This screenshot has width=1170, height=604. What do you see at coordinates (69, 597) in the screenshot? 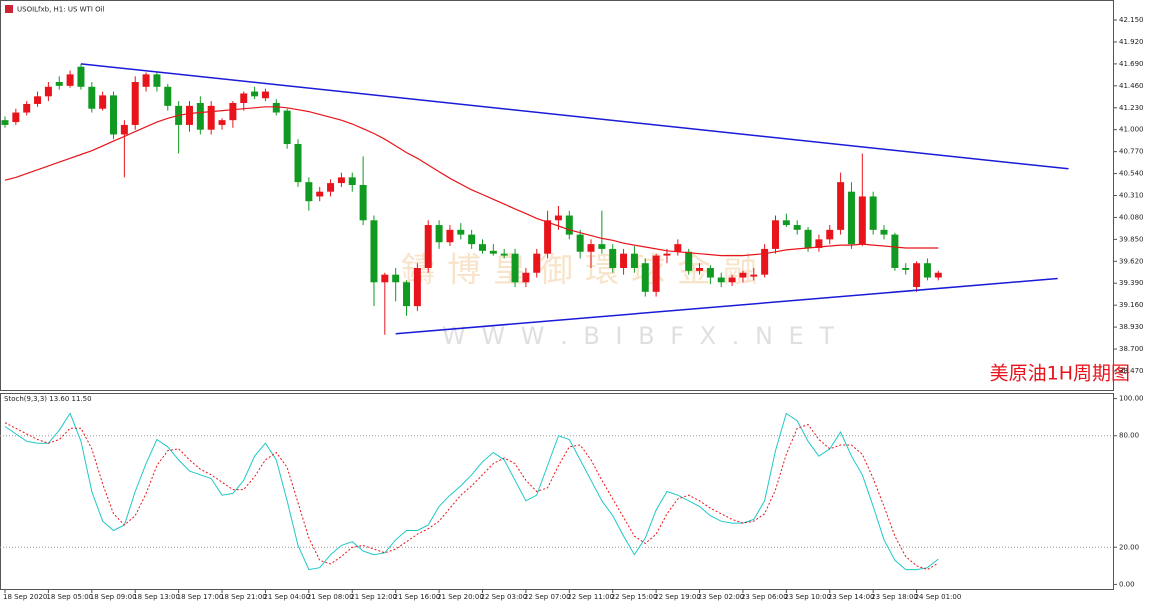
I see `x-tick-label: 18 Sep 05:00` at bounding box center [69, 597].